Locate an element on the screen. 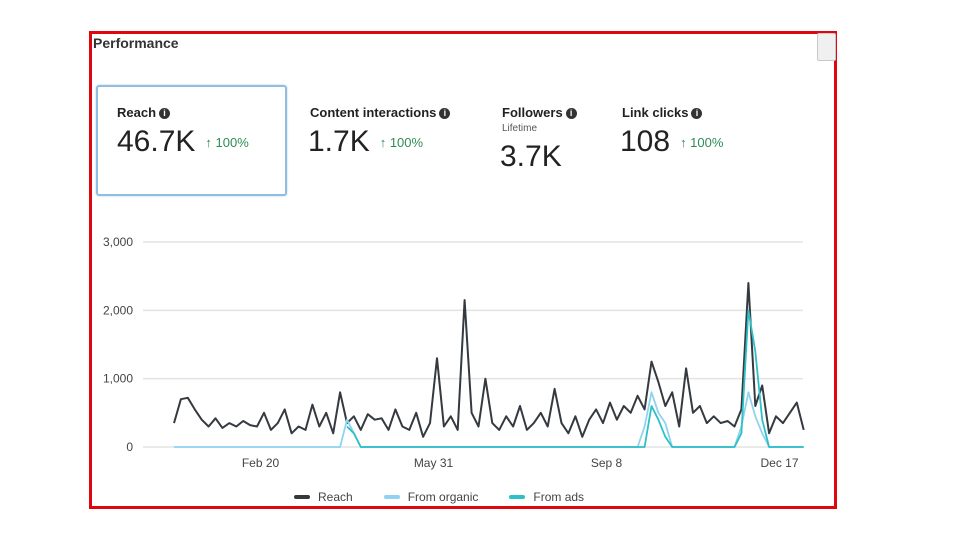 This screenshot has width=964, height=554. metric-value-text: 108 is located at coordinates (645, 141).